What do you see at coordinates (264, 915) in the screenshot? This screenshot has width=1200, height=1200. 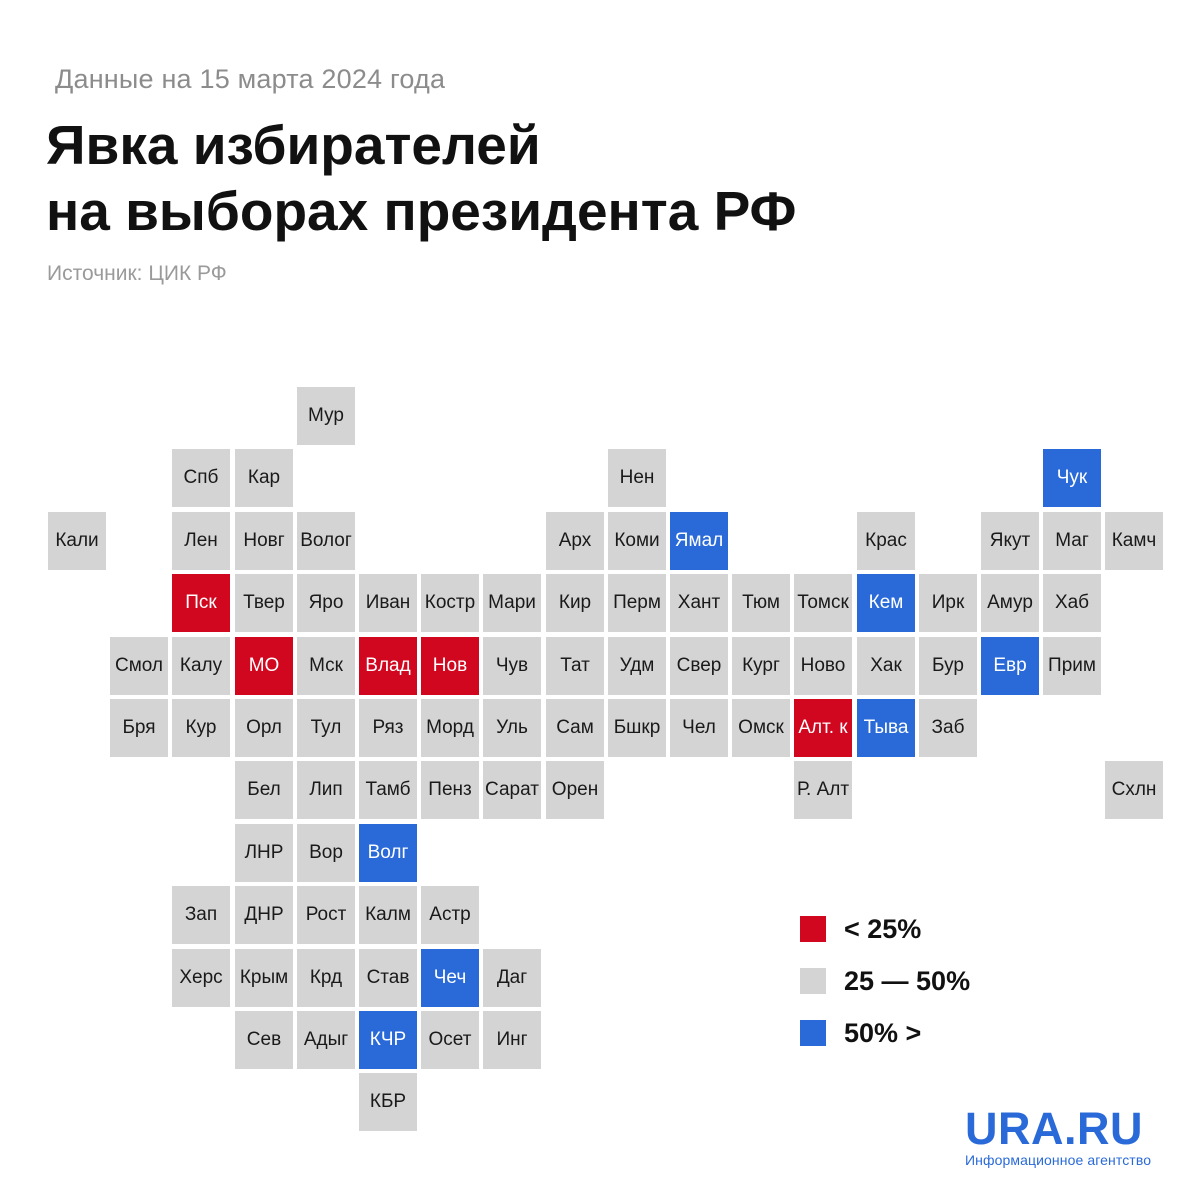 I see `region-tile: ДНР` at bounding box center [264, 915].